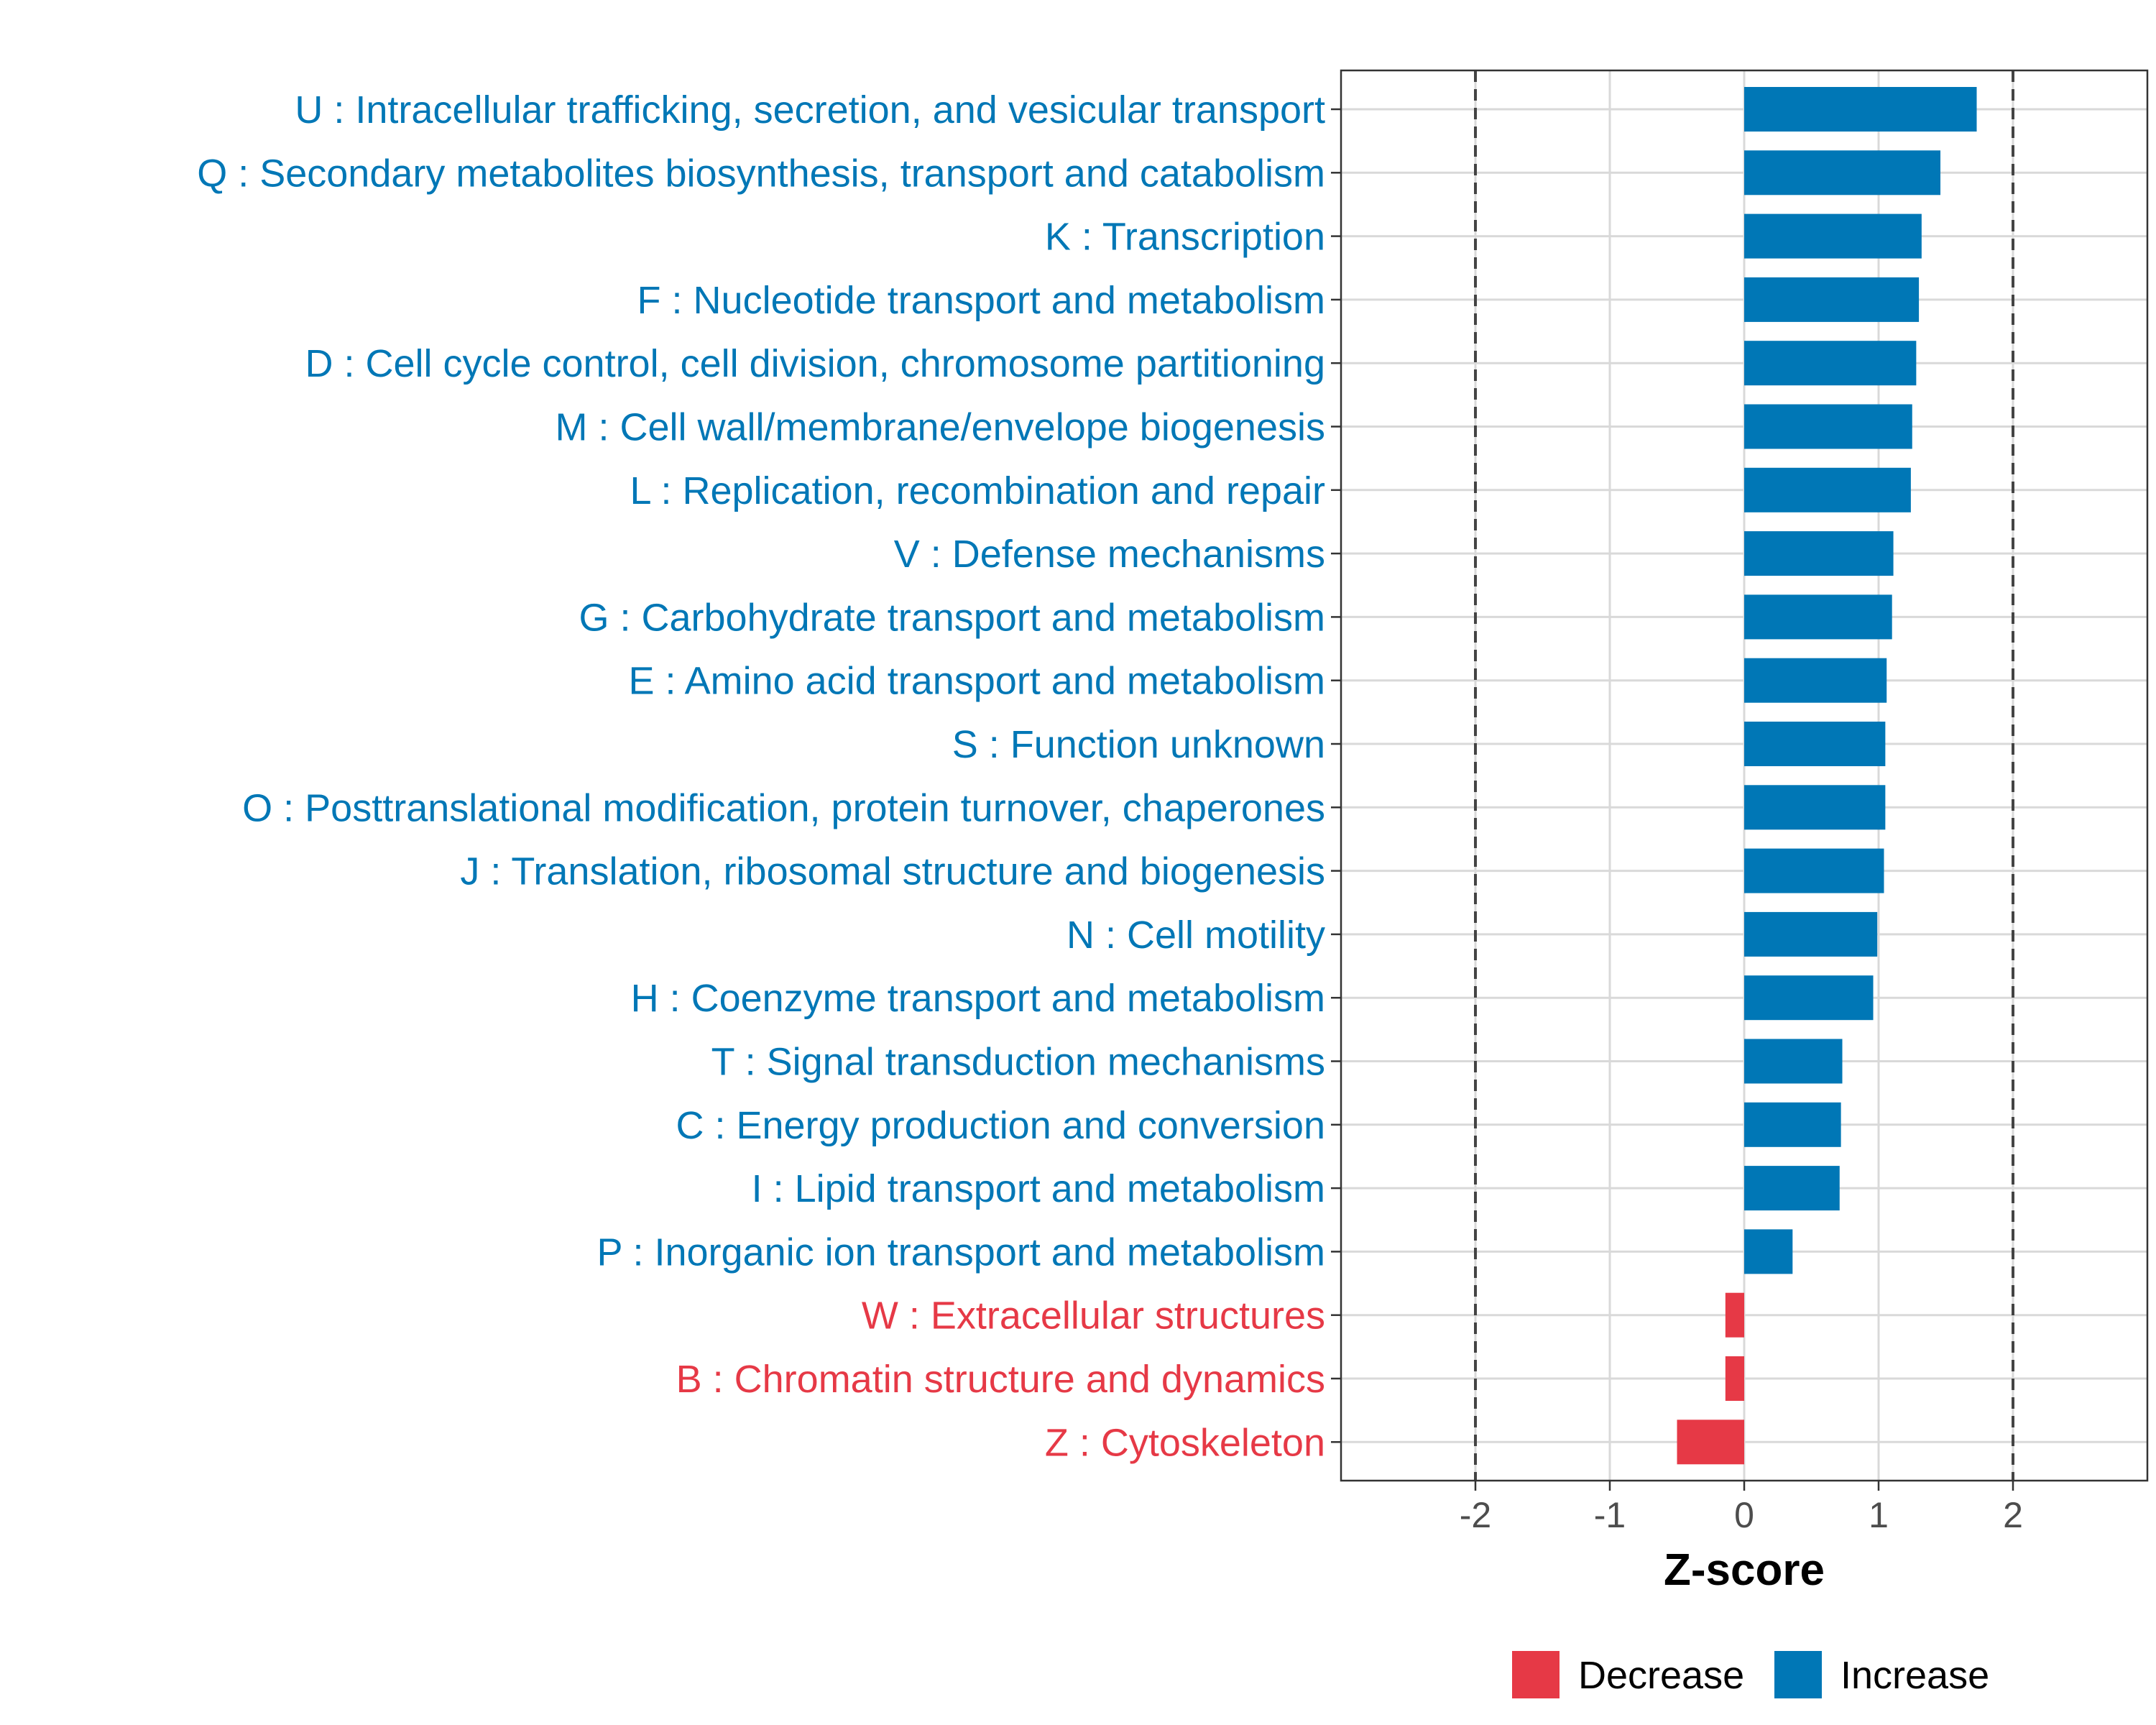 Image resolution: width=2156 pixels, height=1725 pixels. Describe the element at coordinates (981, 300) in the screenshot. I see `category-label: F : Nucleotide transport and metabolism` at that location.